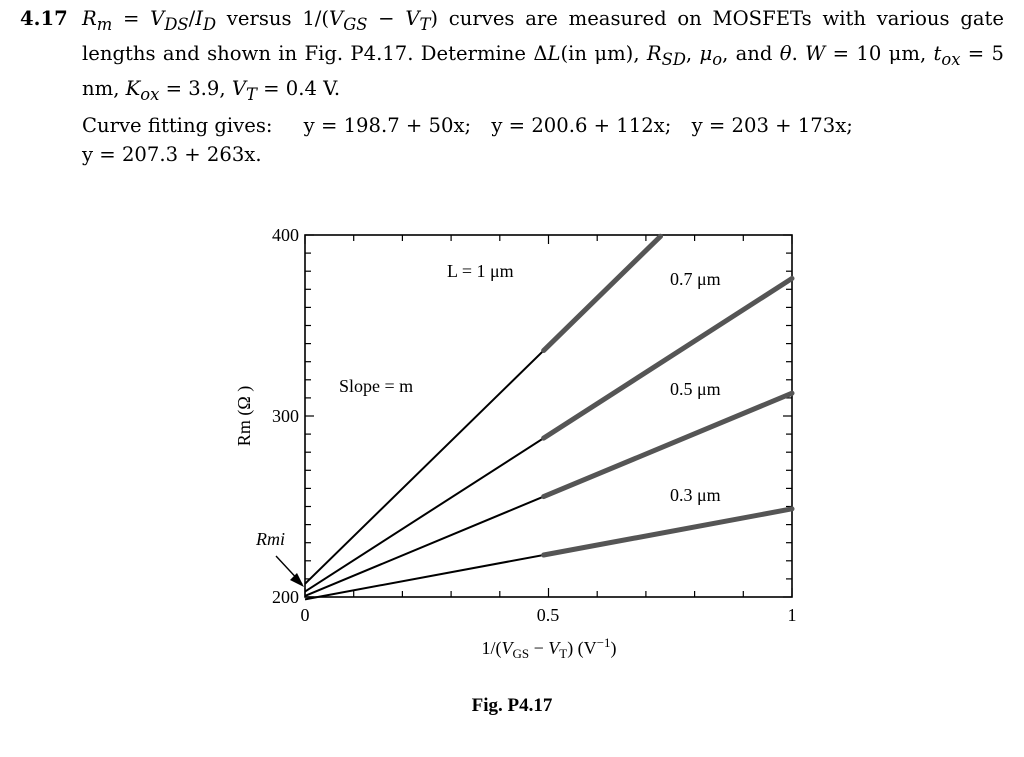 This screenshot has height=757, width=1024. I want to click on x-tick-label: 0.5, so click(548, 615).